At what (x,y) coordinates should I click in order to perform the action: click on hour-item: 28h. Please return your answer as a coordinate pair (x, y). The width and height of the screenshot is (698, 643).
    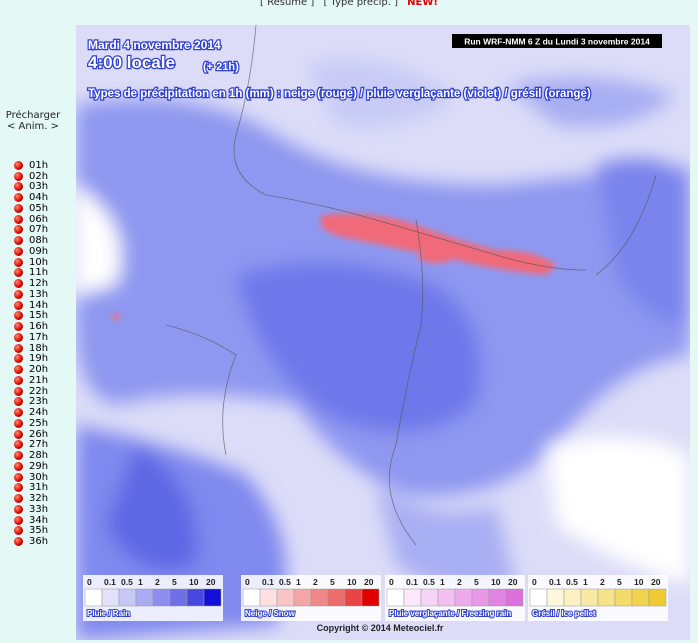
    Looking at the image, I should click on (31, 455).